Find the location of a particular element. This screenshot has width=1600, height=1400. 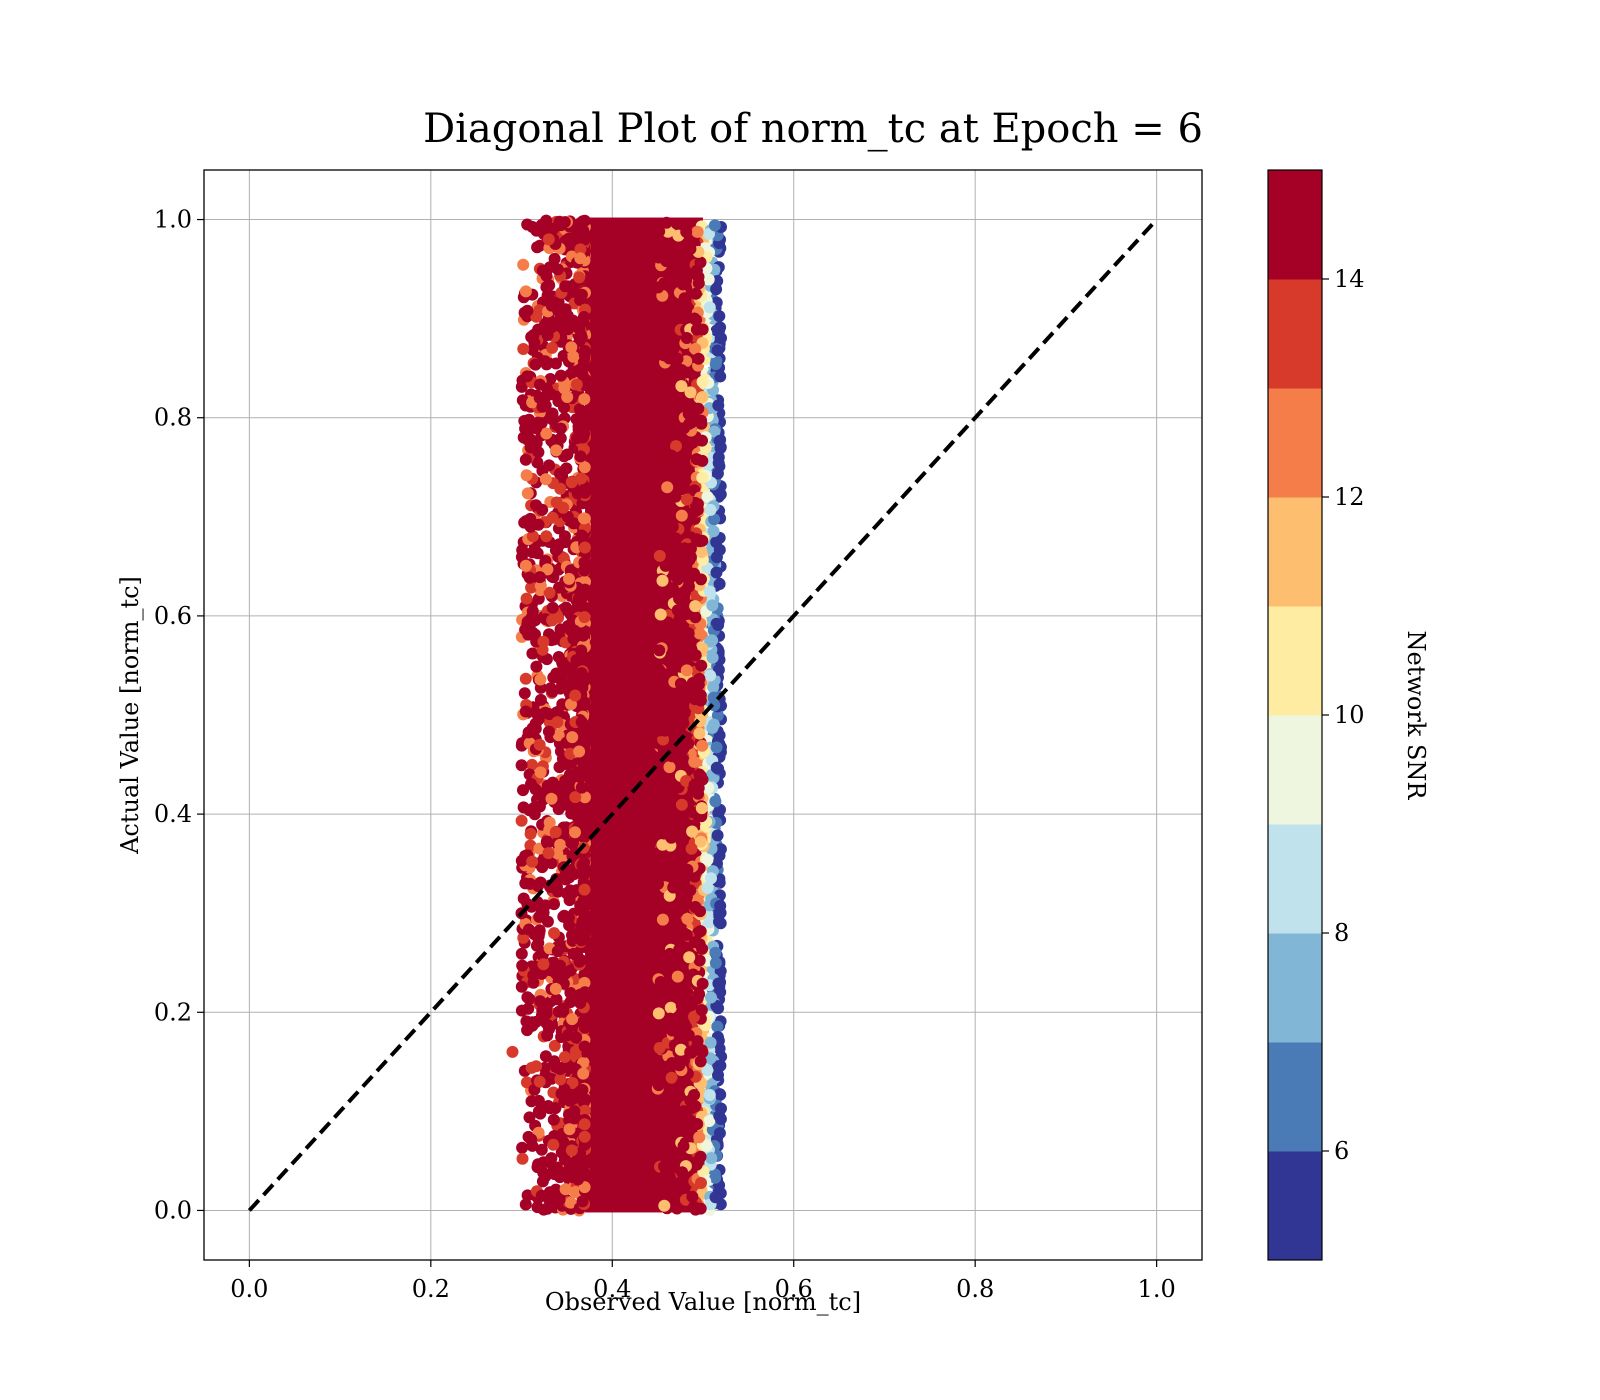

x-tick-label: 0.8 is located at coordinates (975, 1289).